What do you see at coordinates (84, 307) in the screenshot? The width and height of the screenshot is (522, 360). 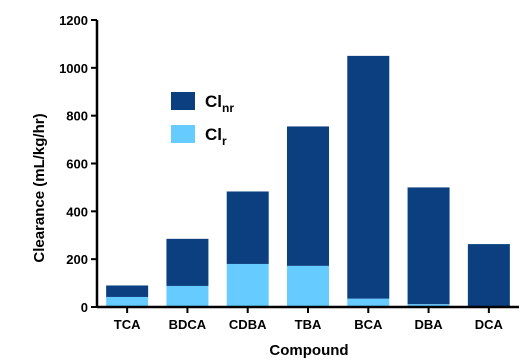 I see `y-tick-label: 0` at bounding box center [84, 307].